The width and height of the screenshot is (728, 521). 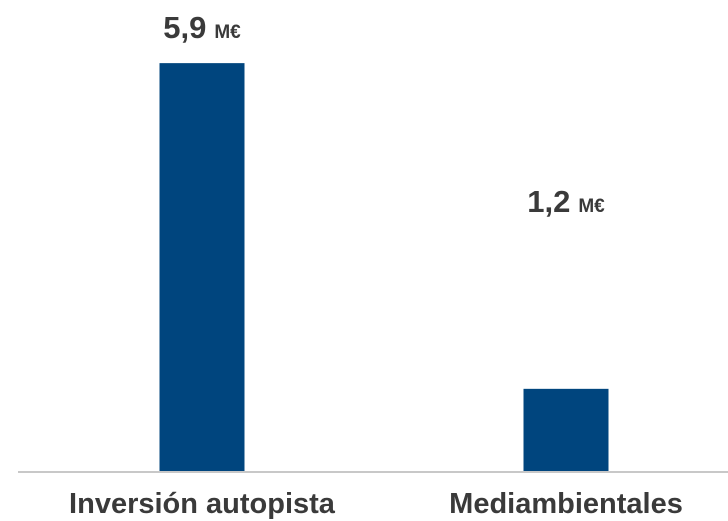 I want to click on bar-value-label-1: 5,9 M€, so click(x=202, y=27).